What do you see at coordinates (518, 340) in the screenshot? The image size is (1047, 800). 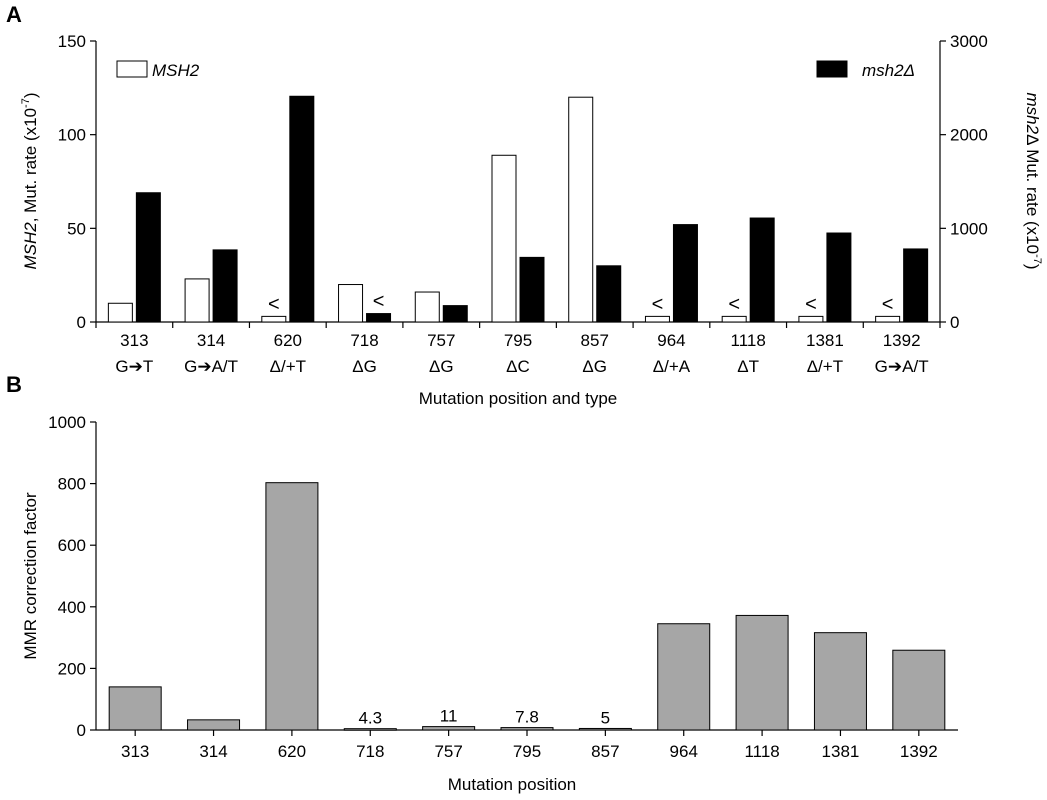 I see `panel-a-x-tick-label: 795` at bounding box center [518, 340].